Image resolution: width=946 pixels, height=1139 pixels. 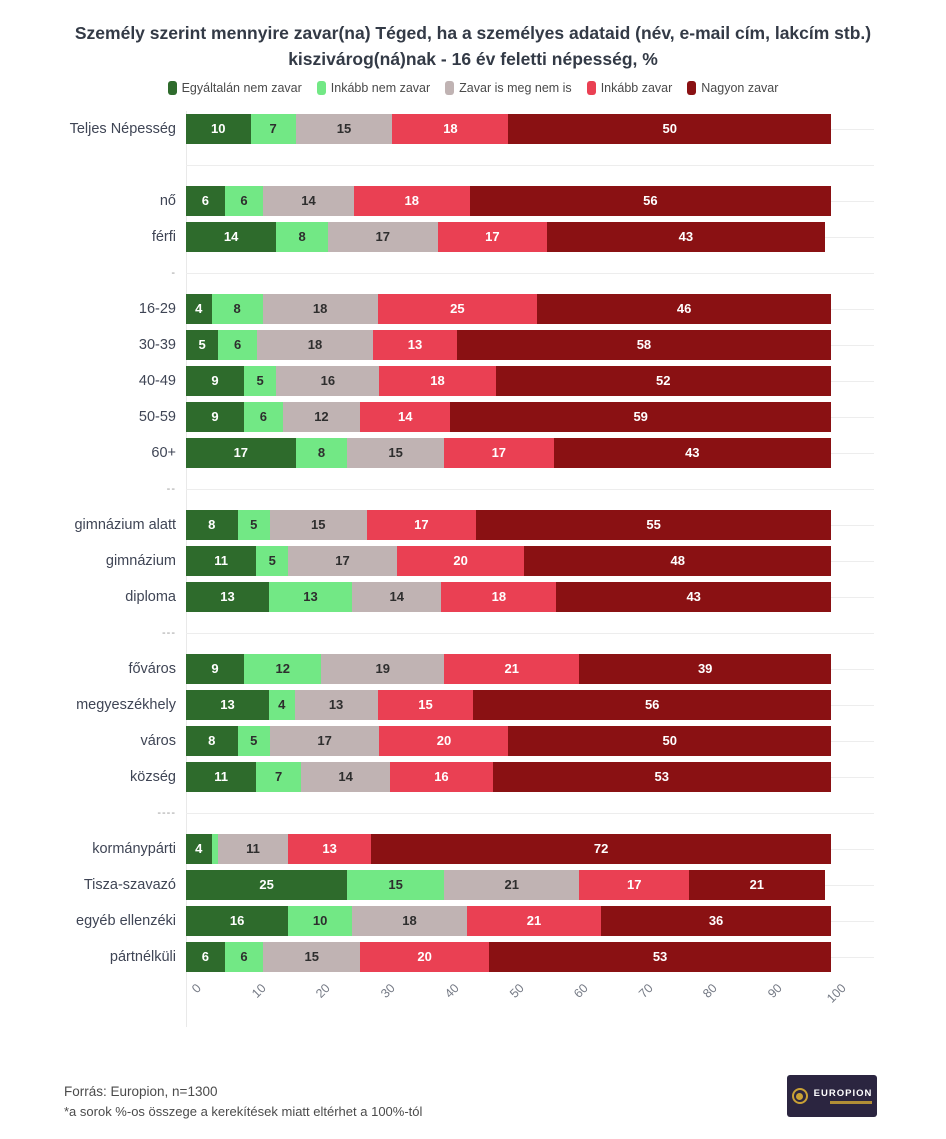 I want to click on bar-value-label: 39, so click(x=705, y=668).